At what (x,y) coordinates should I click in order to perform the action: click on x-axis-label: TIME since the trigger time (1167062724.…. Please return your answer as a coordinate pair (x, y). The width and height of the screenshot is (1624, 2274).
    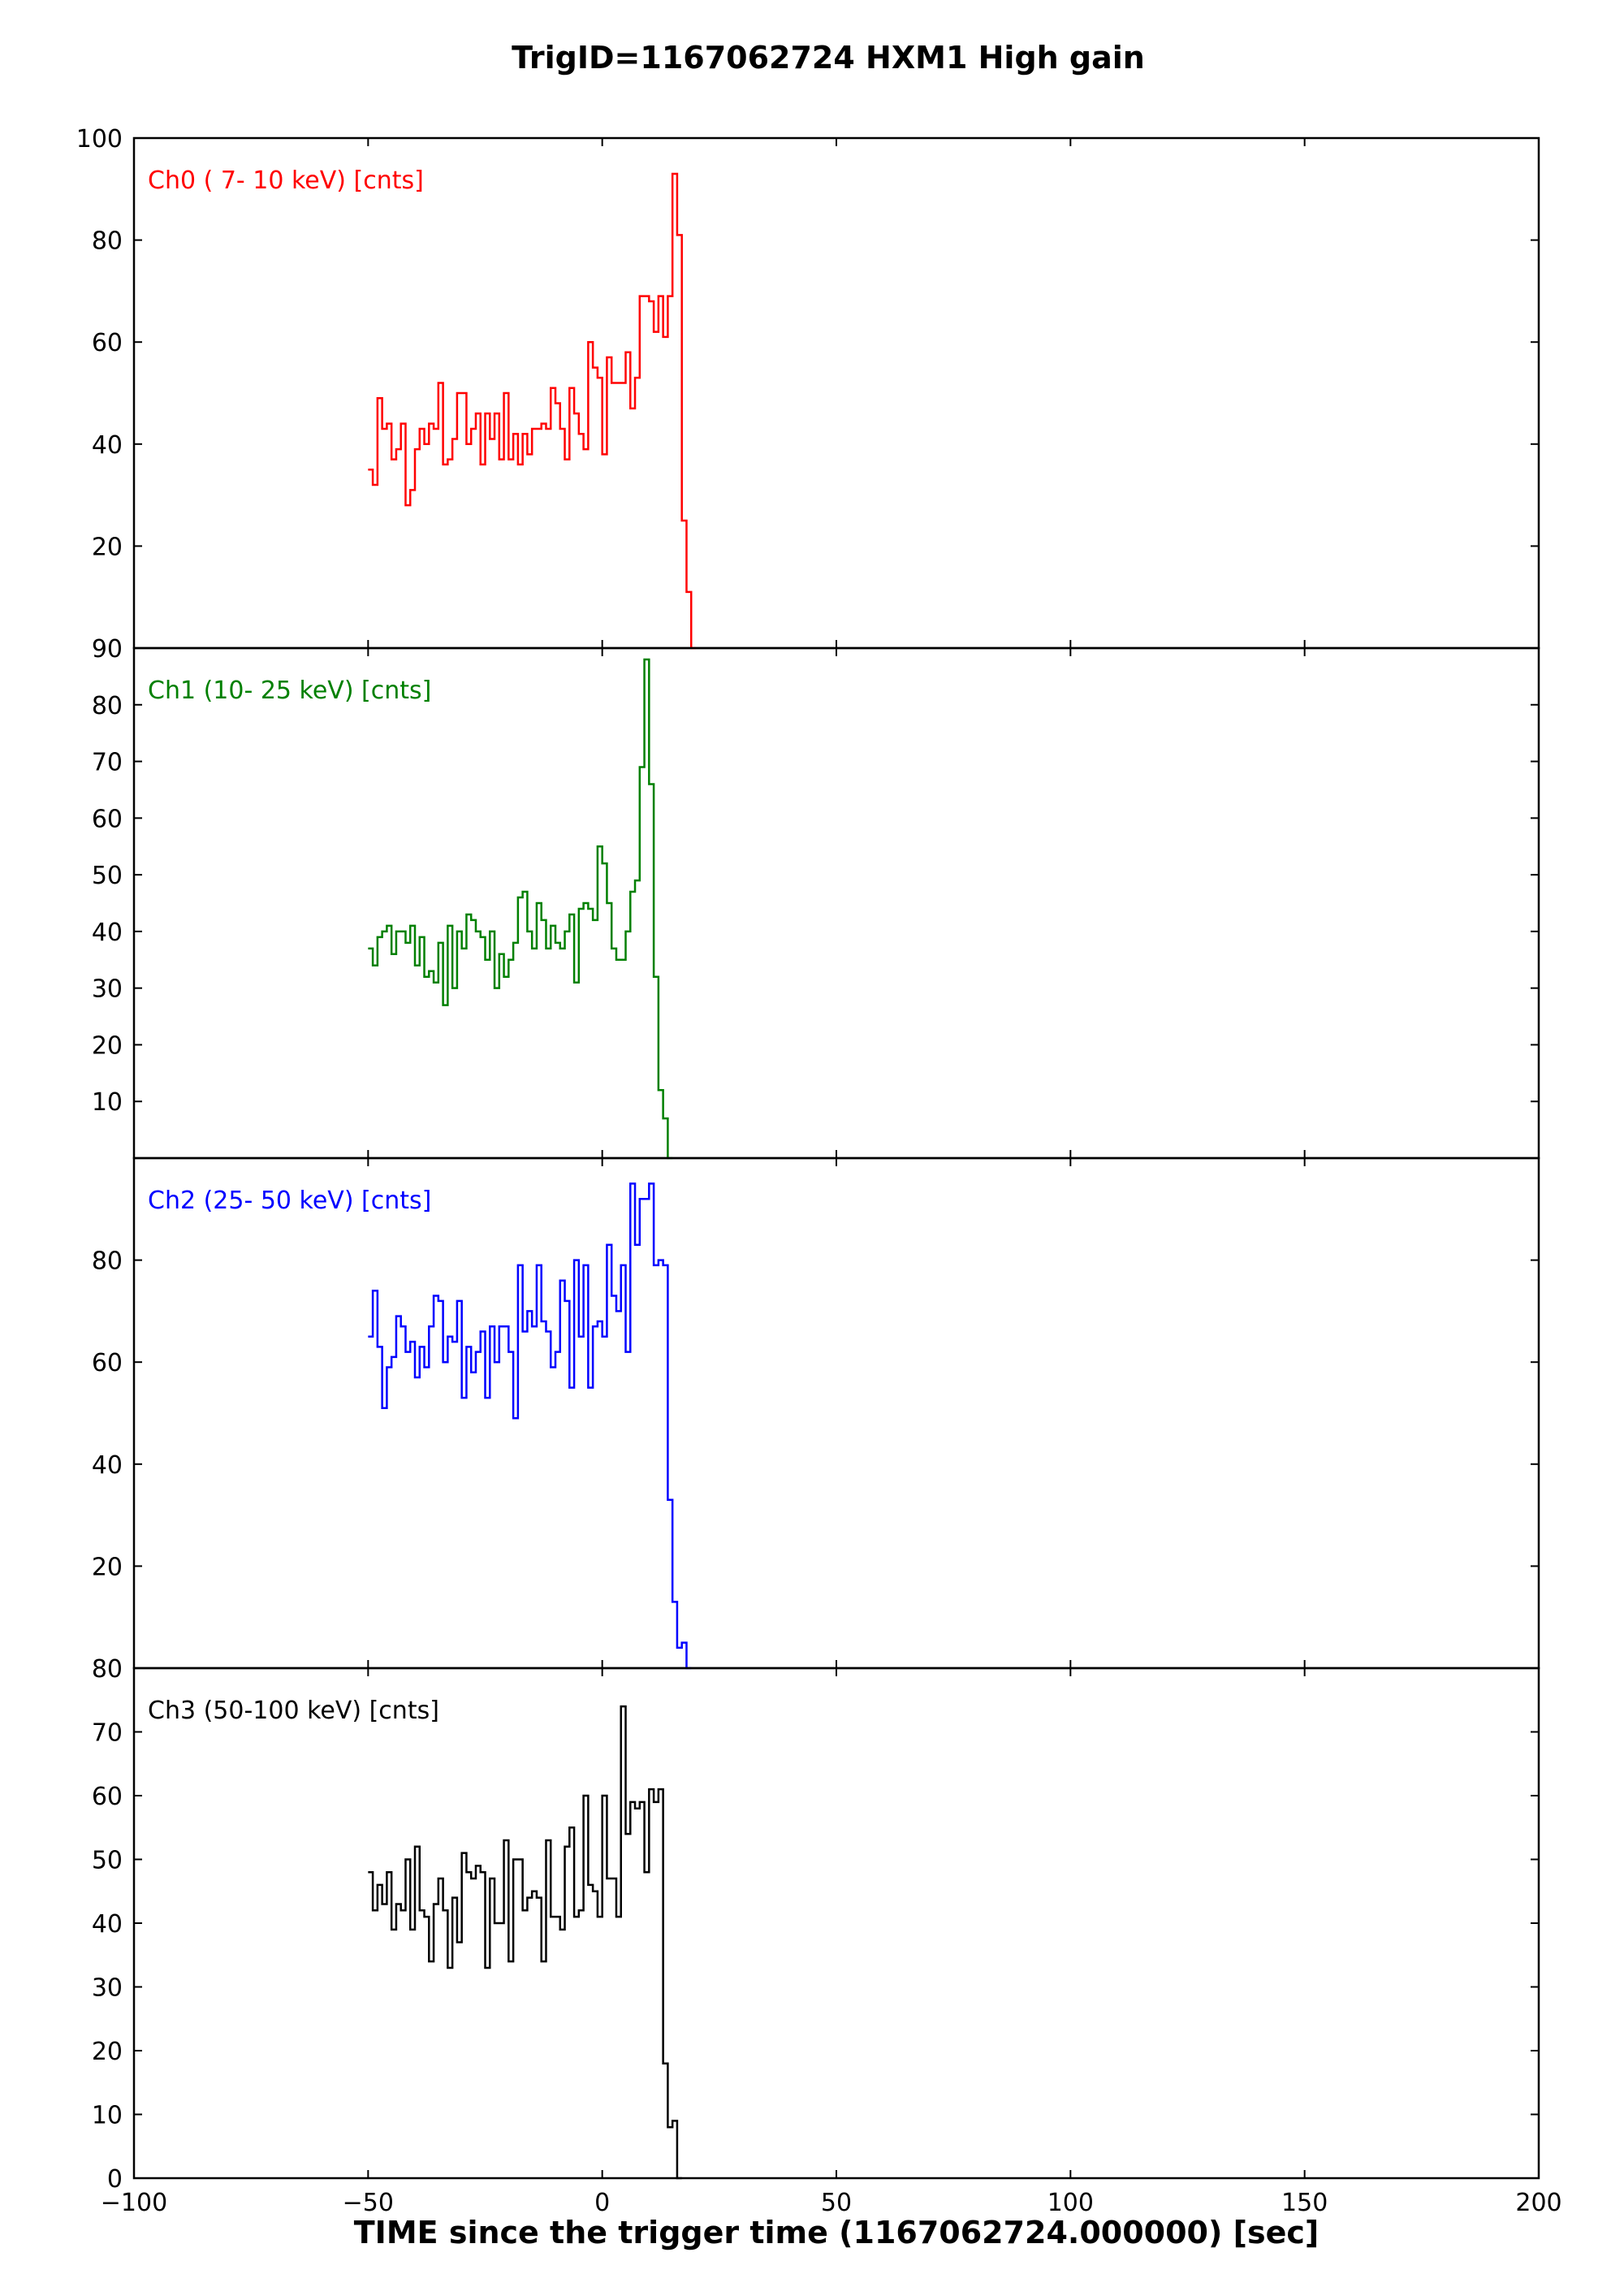
    Looking at the image, I should click on (837, 2232).